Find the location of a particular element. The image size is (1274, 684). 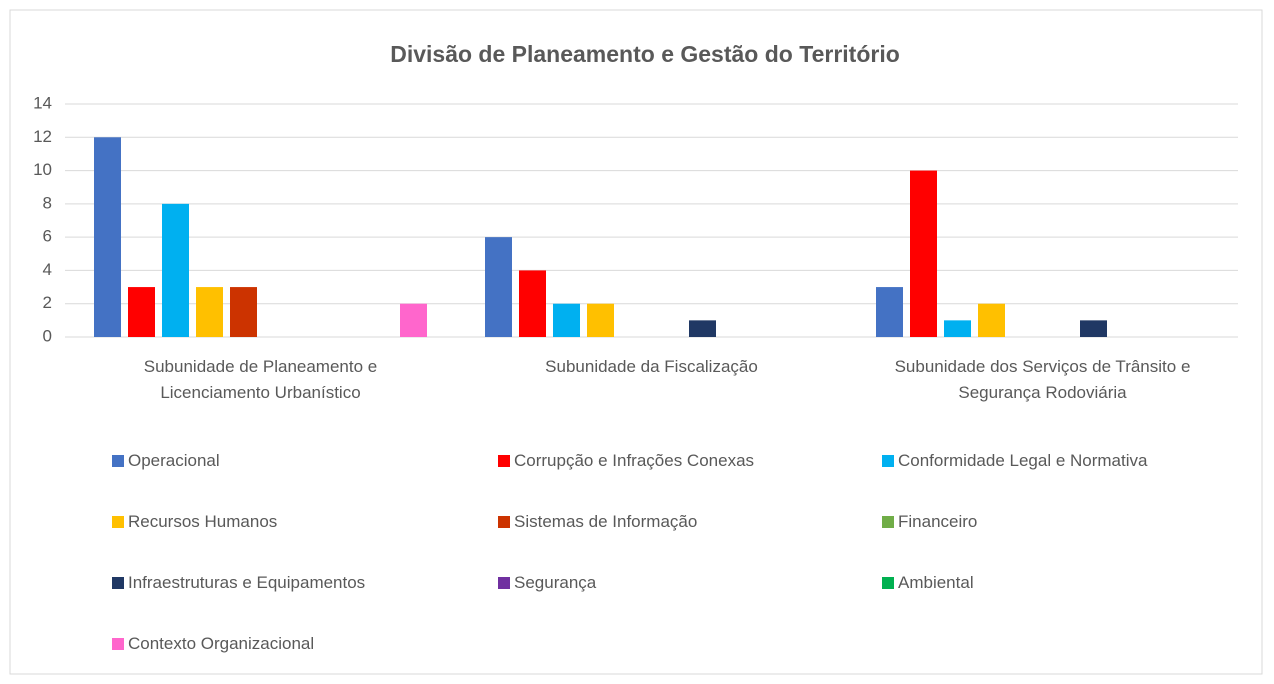

legend-label: Recursos Humanos is located at coordinates (203, 521).